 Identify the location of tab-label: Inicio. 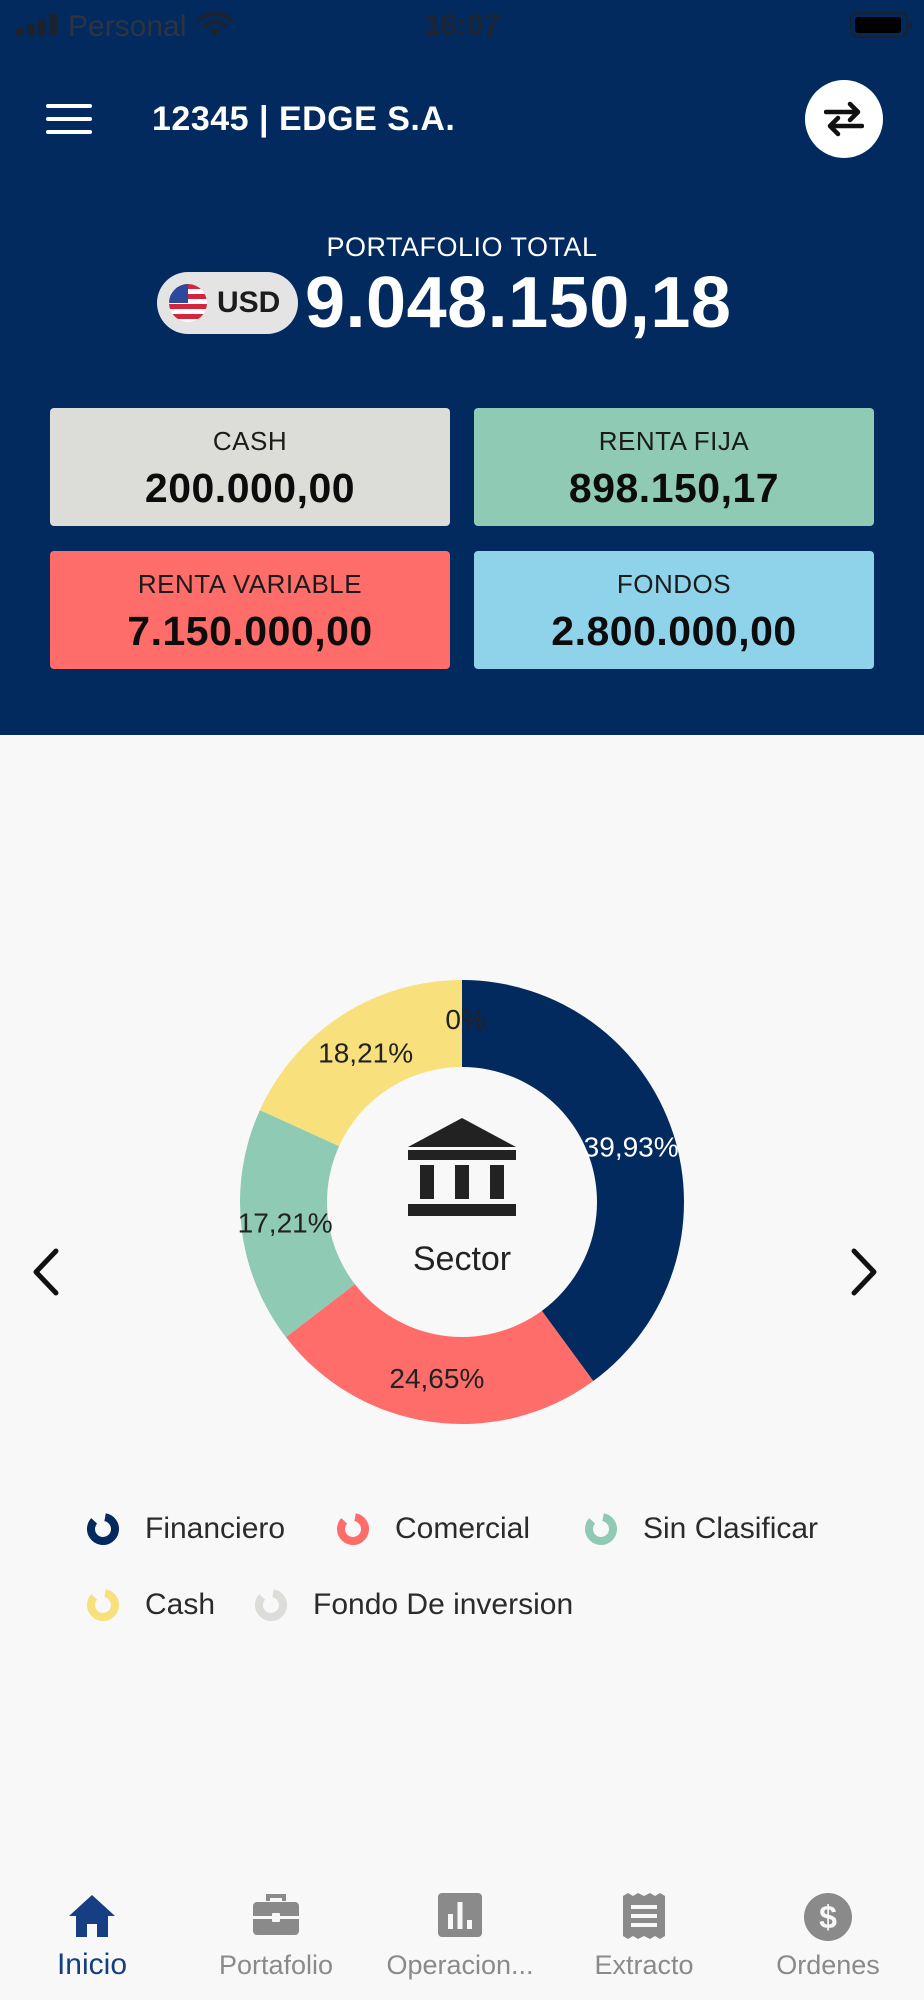
(92, 1964).